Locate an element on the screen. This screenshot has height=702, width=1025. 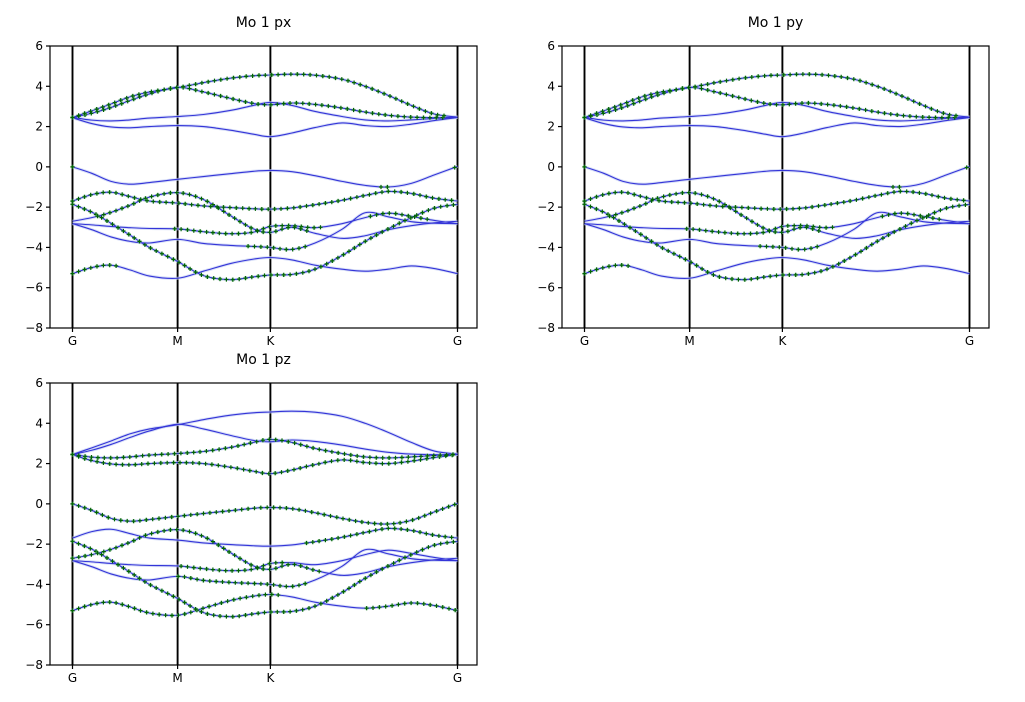
weight-markers-C2 is located at coordinates (263, 448).